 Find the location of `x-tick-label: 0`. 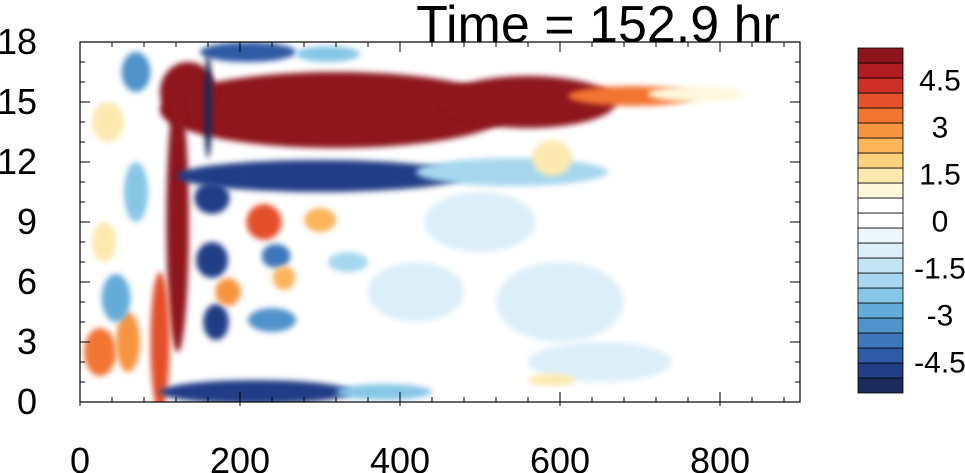

x-tick-label: 0 is located at coordinates (80, 456).